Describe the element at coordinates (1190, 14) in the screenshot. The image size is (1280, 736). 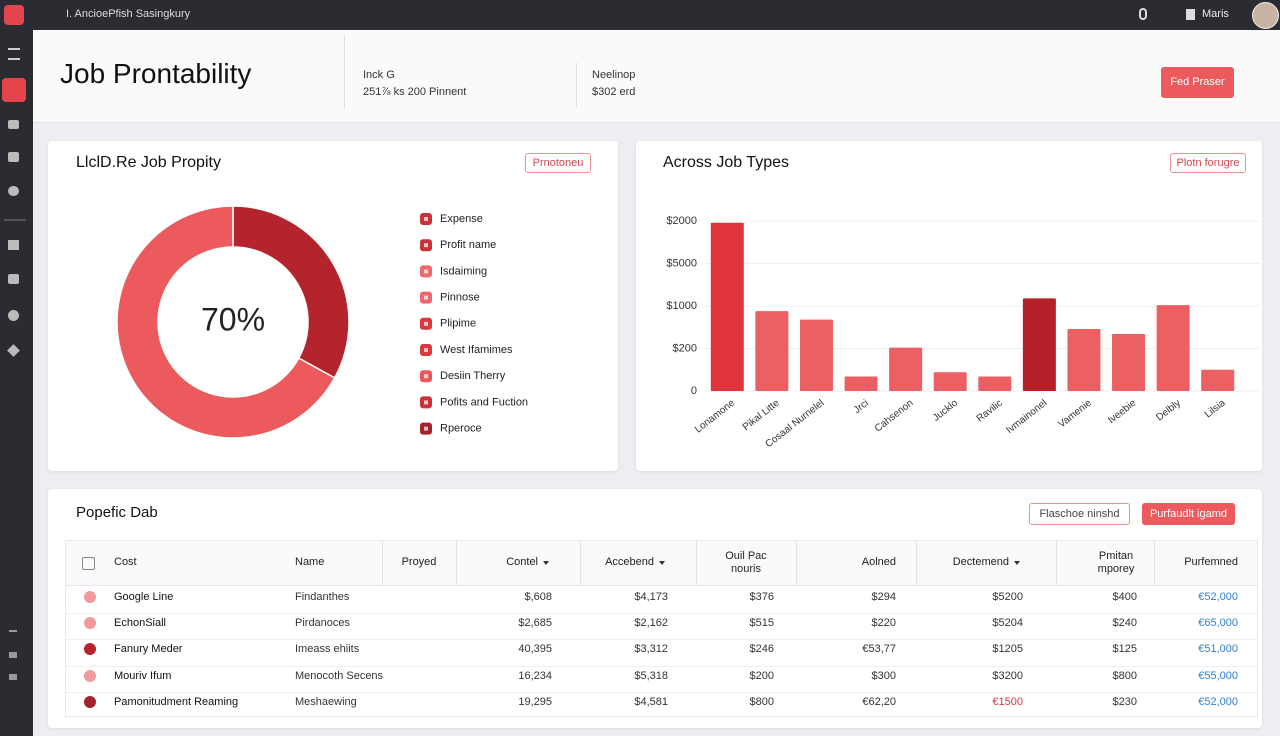
I see `user-icon` at that location.